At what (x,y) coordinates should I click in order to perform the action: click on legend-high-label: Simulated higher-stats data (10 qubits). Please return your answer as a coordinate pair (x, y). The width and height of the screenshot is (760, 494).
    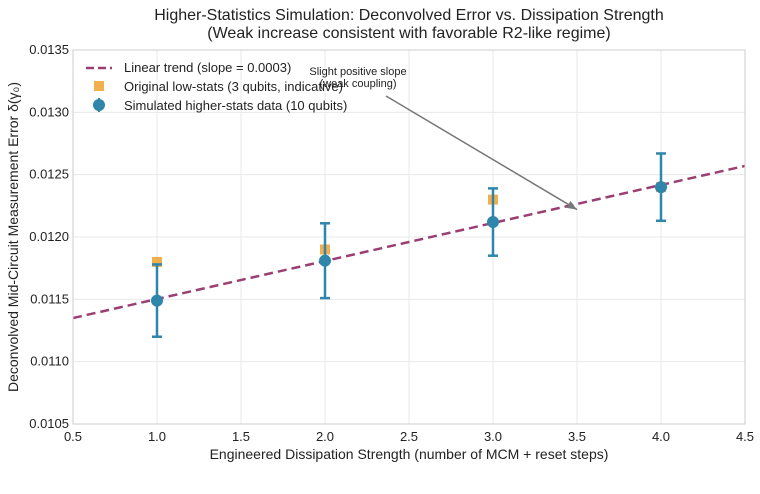
    Looking at the image, I should click on (235, 105).